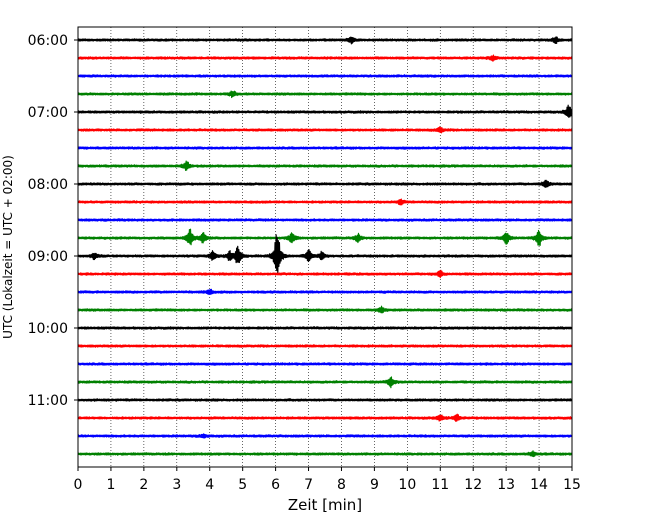  What do you see at coordinates (275, 485) in the screenshot?
I see `x-tick-label: 6` at bounding box center [275, 485].